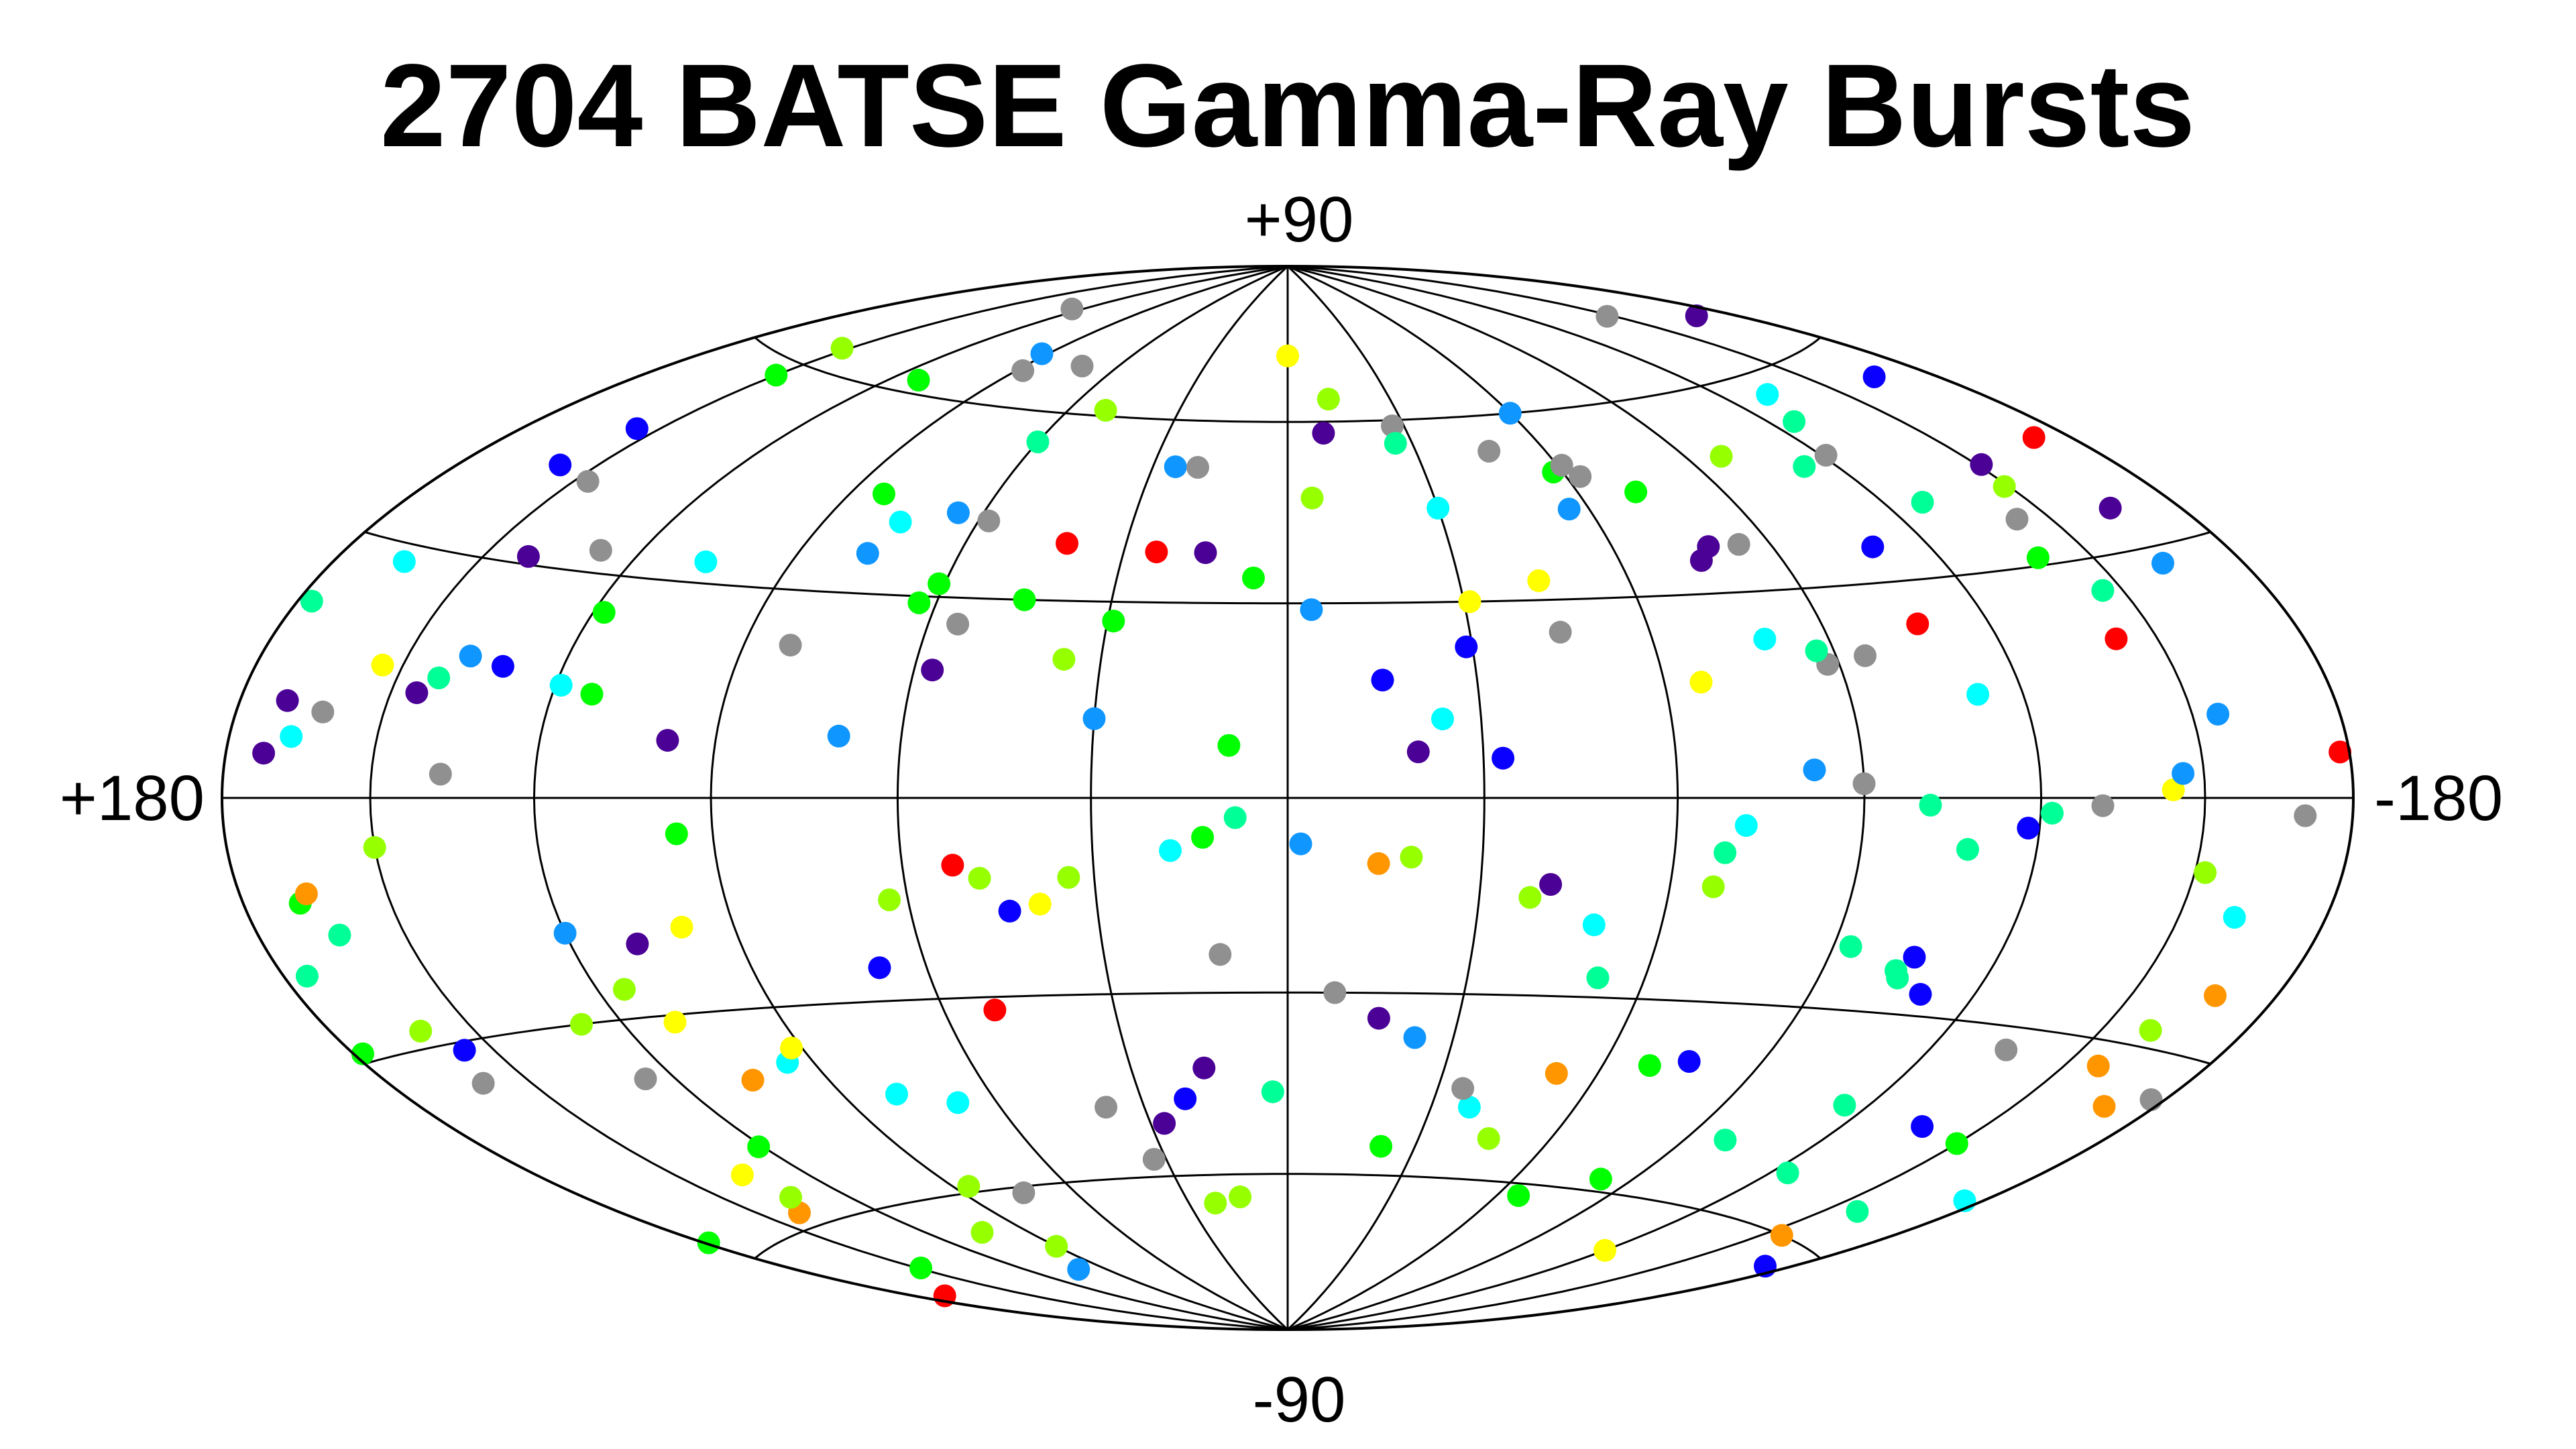  Describe the element at coordinates (1299, 1400) in the screenshot. I see `tick-label-bottom: -90` at that location.